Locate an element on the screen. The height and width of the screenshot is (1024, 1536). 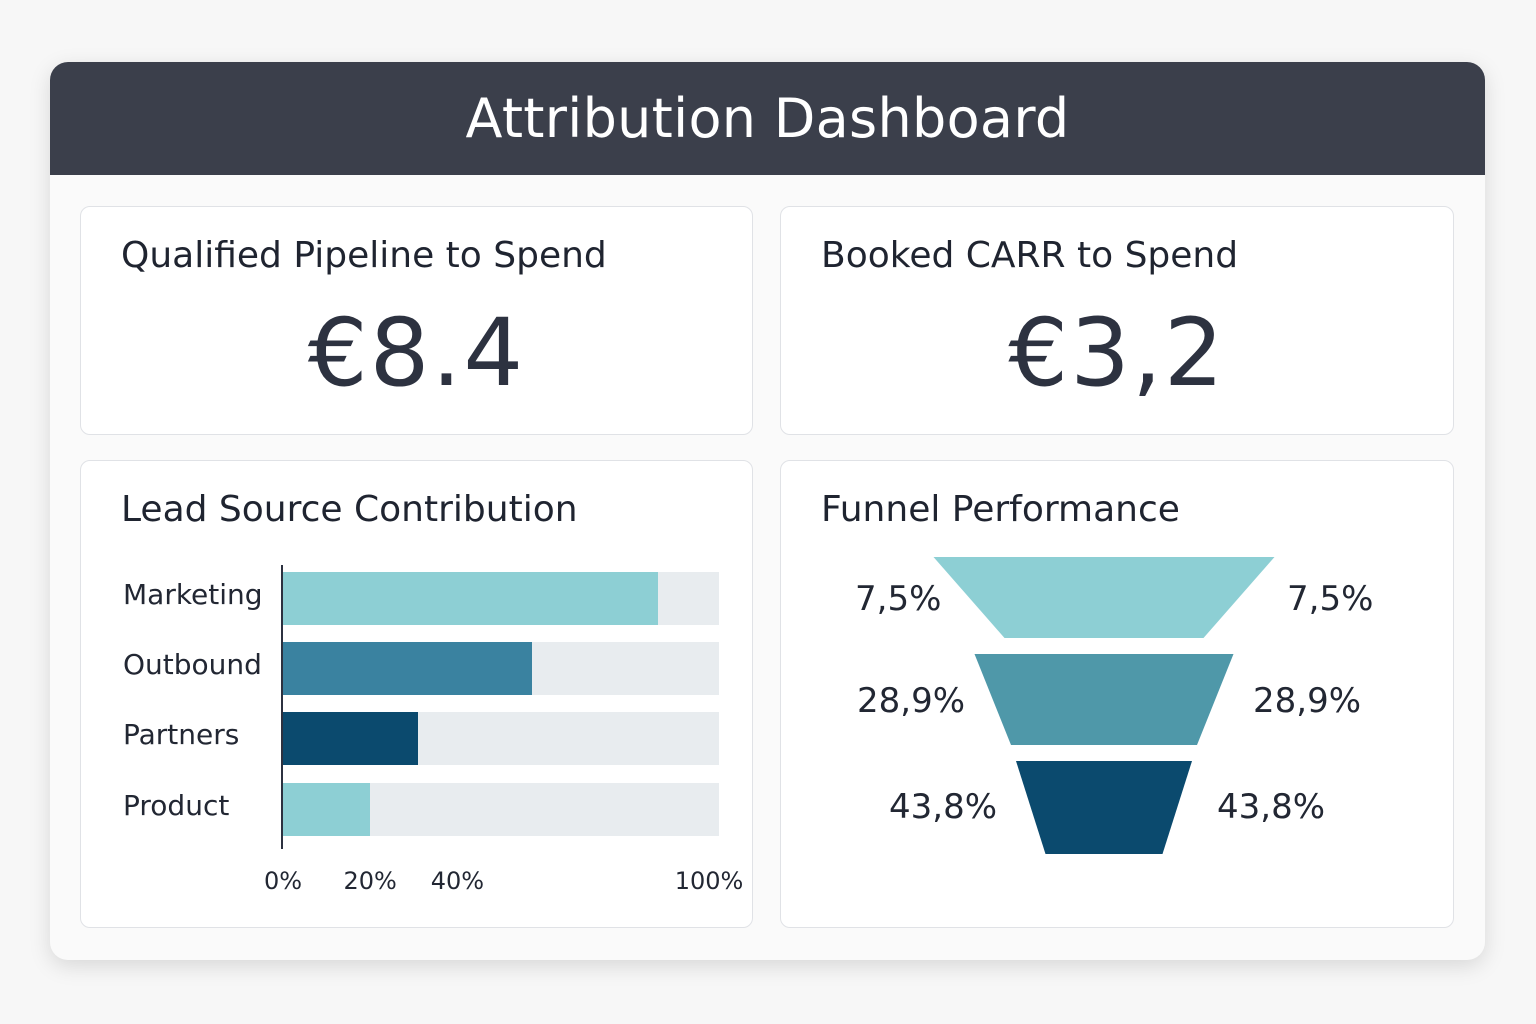
funnel-left-label: 28,9% is located at coordinates (911, 701).